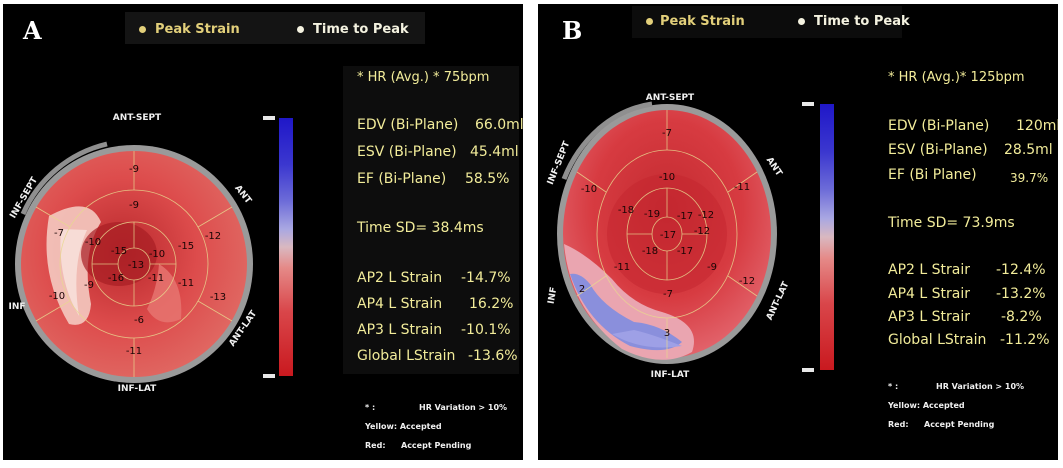 The height and width of the screenshot is (468, 1063). What do you see at coordinates (929, 270) in the screenshot?
I see `ap2-strain-label: AP2 L Strair` at bounding box center [929, 270].